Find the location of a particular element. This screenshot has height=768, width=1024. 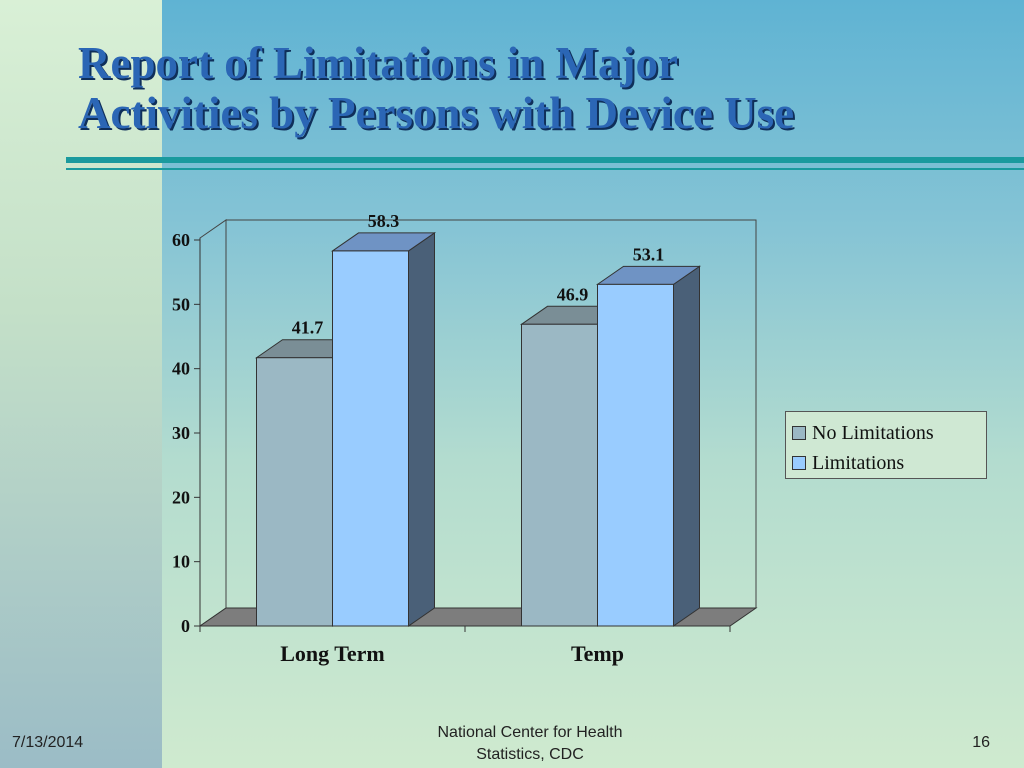

legend-item-no-limitations: No Limitations is located at coordinates (886, 433).